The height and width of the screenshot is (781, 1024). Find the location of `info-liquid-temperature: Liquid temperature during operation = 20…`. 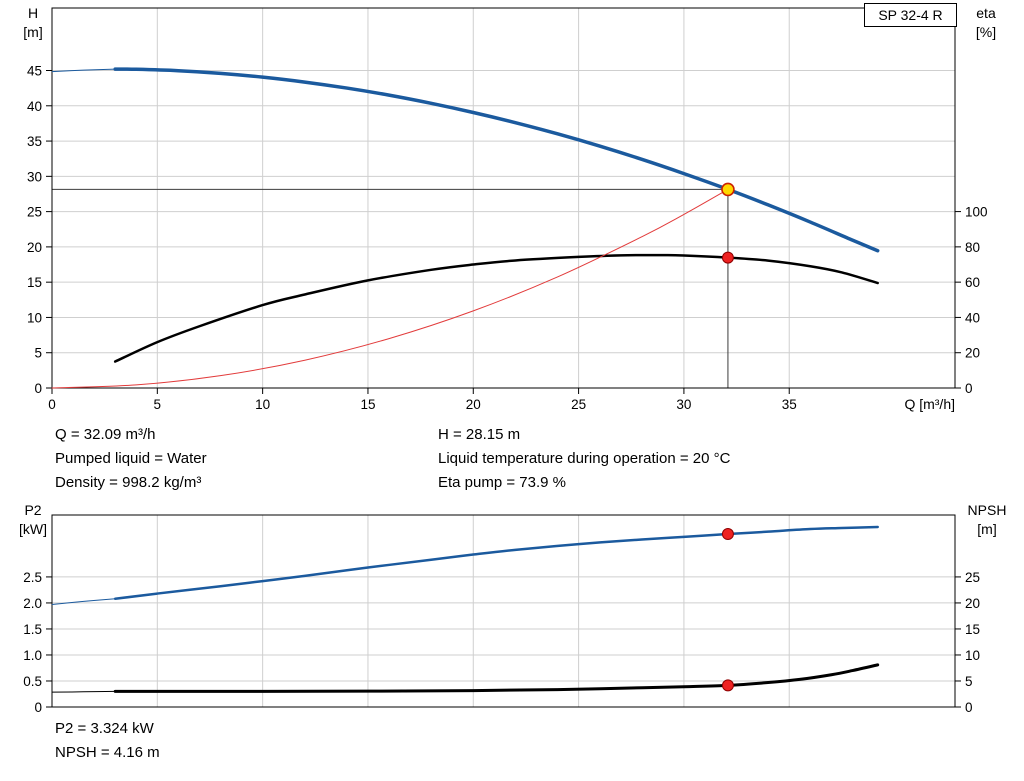

info-liquid-temperature: Liquid temperature during operation = 20… is located at coordinates (584, 458).